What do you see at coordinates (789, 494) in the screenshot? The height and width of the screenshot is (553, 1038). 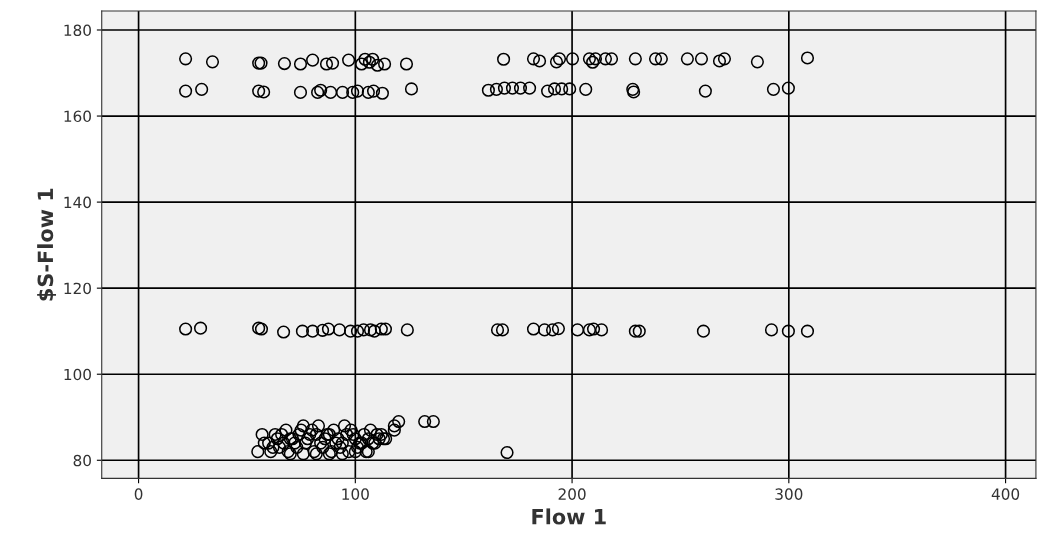 I see `x-tick-label: 300` at bounding box center [789, 494].